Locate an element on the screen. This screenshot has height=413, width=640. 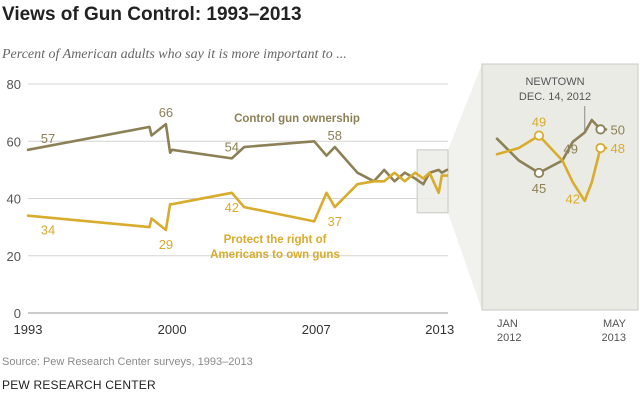
y-tick-label-20: 20 is located at coordinates (14, 256).